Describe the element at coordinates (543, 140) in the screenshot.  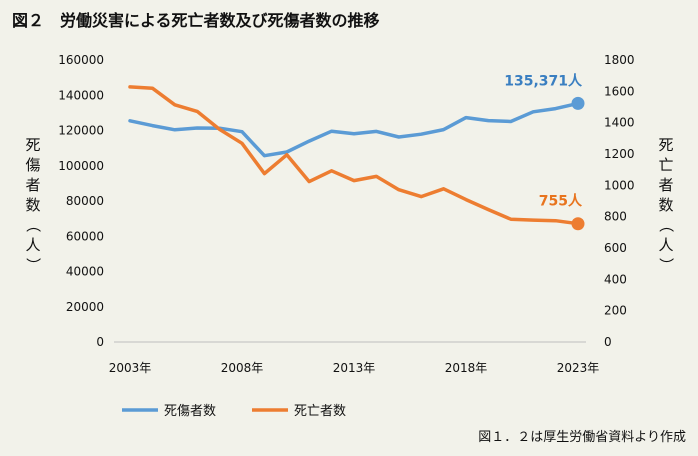
I see `annotation-layer: 135,371人 755人` at that location.